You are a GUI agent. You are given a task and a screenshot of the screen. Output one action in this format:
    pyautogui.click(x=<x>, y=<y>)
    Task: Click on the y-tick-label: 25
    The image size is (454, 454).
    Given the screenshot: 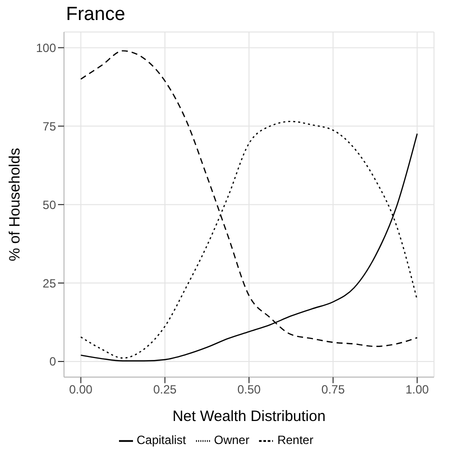 What is the action you would take?
    pyautogui.click(x=49, y=283)
    